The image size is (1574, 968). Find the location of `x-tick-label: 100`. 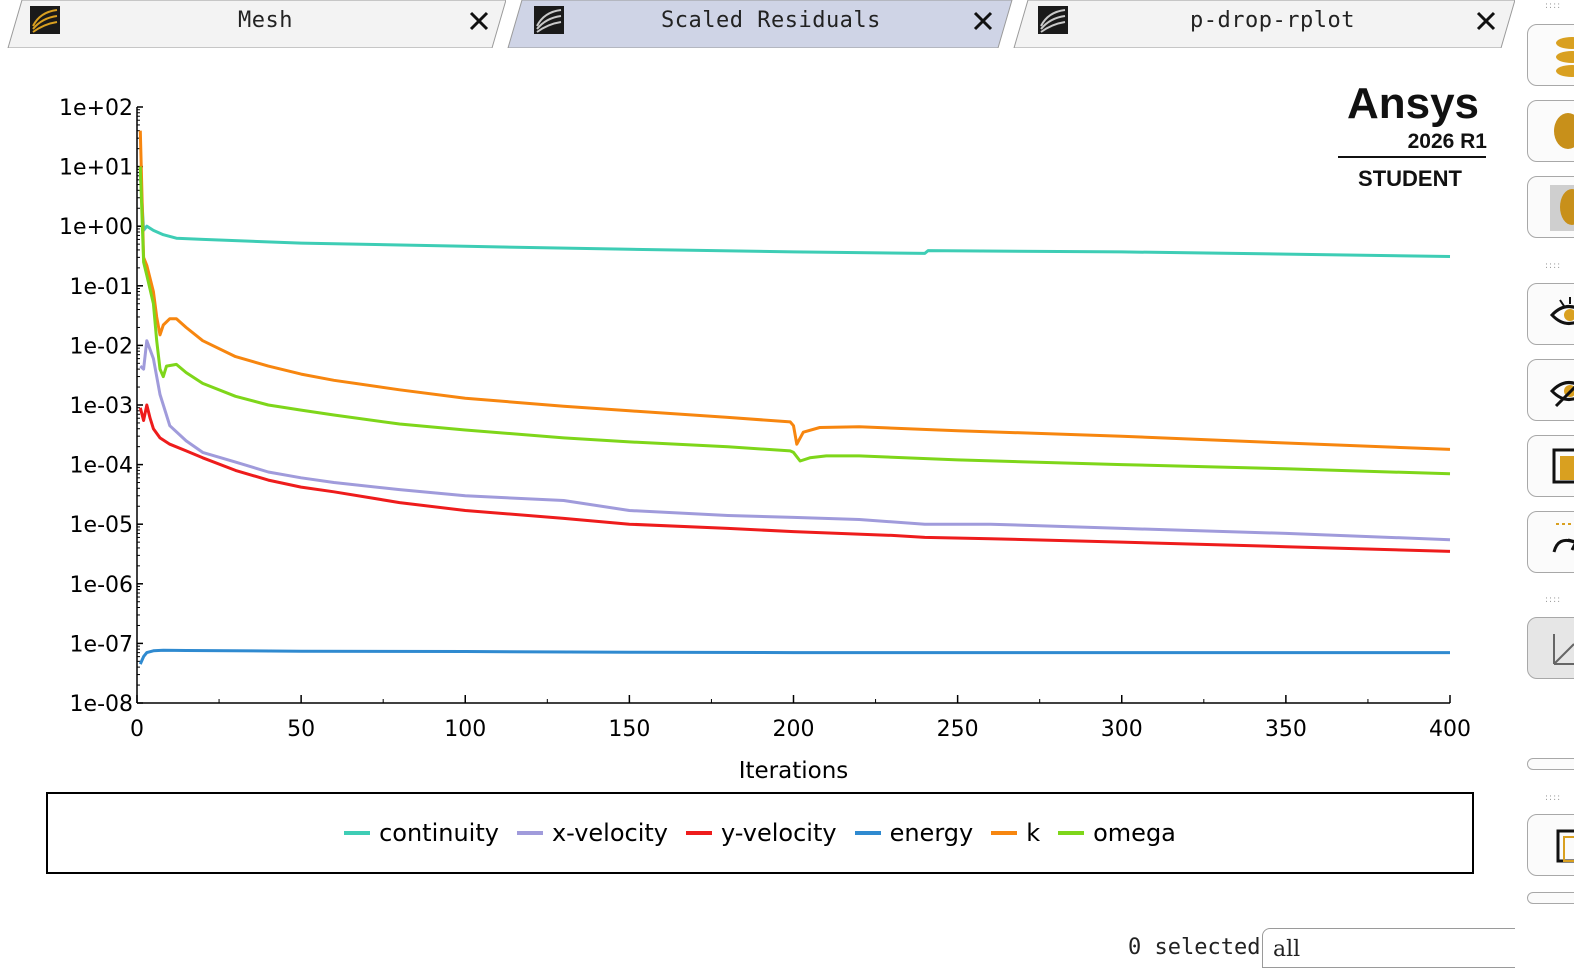

x-tick-label: 100 is located at coordinates (465, 729).